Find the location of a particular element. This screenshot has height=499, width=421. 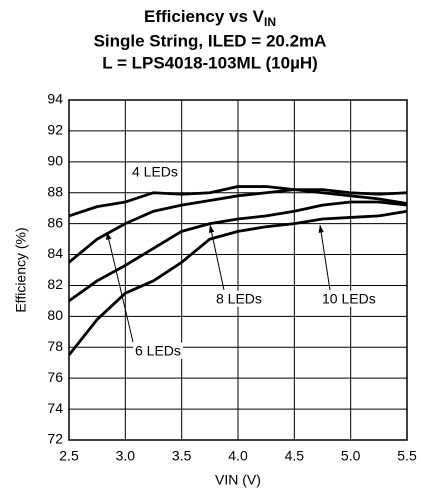

y-tick-label: 86 is located at coordinates (55, 222).